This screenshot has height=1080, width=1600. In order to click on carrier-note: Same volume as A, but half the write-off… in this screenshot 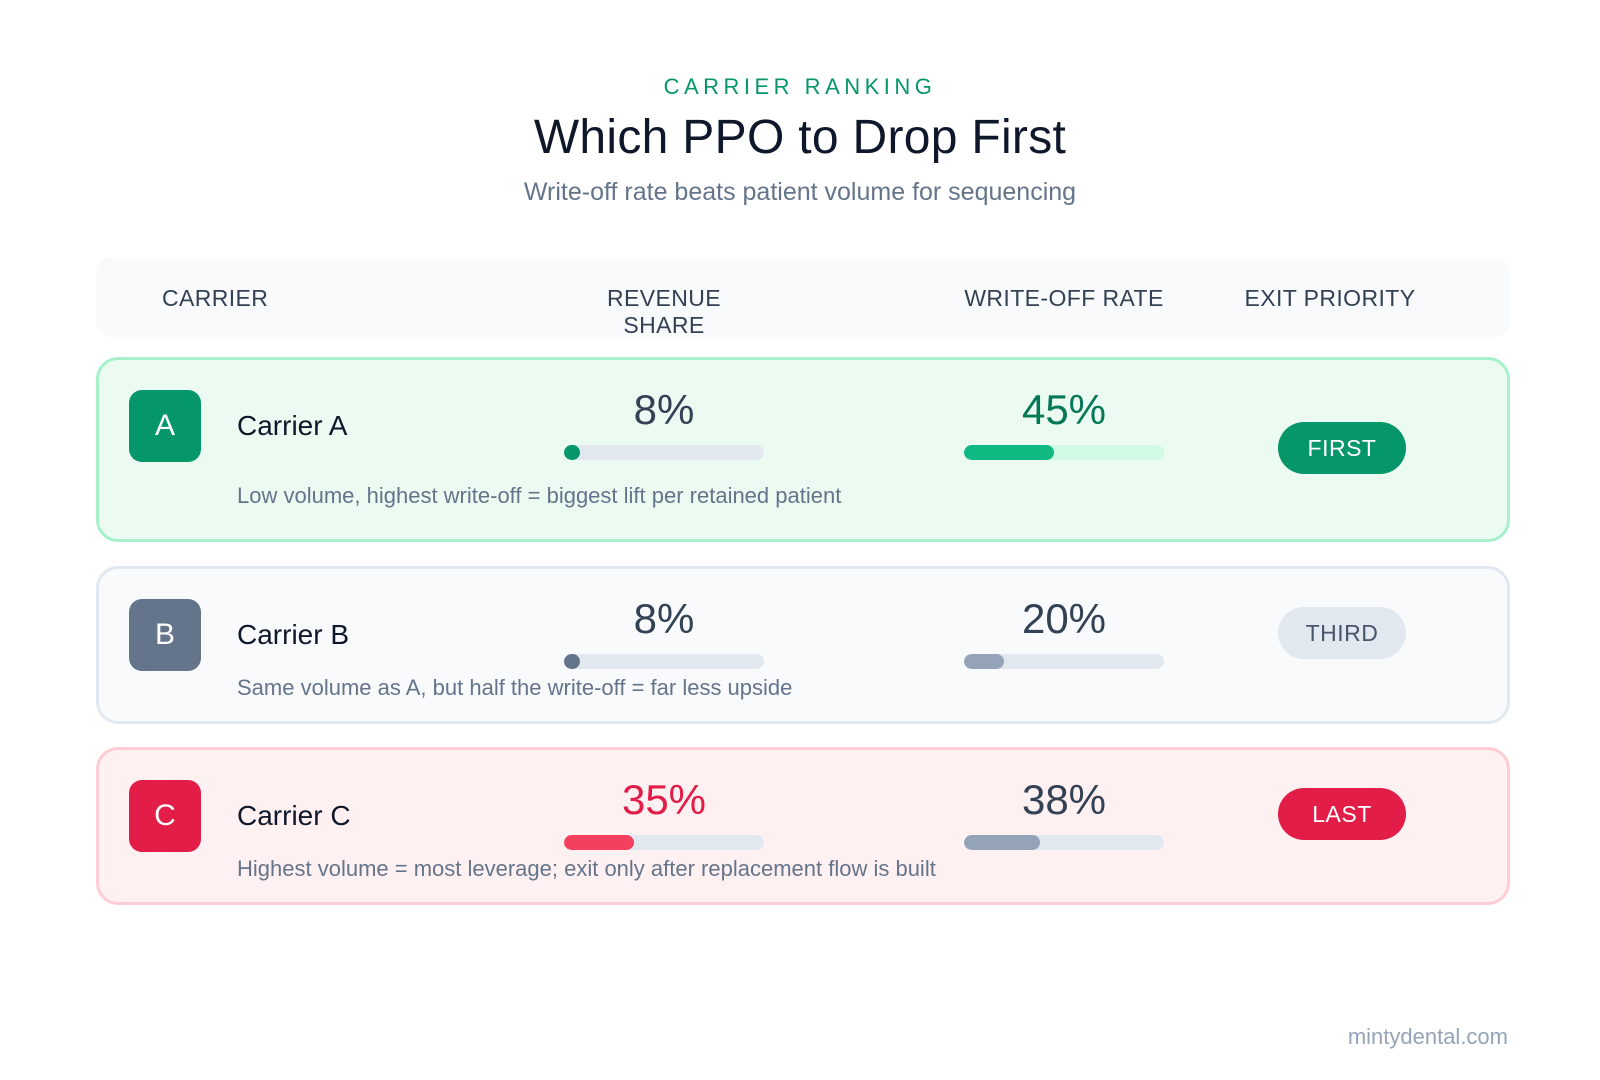, I will do `click(515, 687)`.